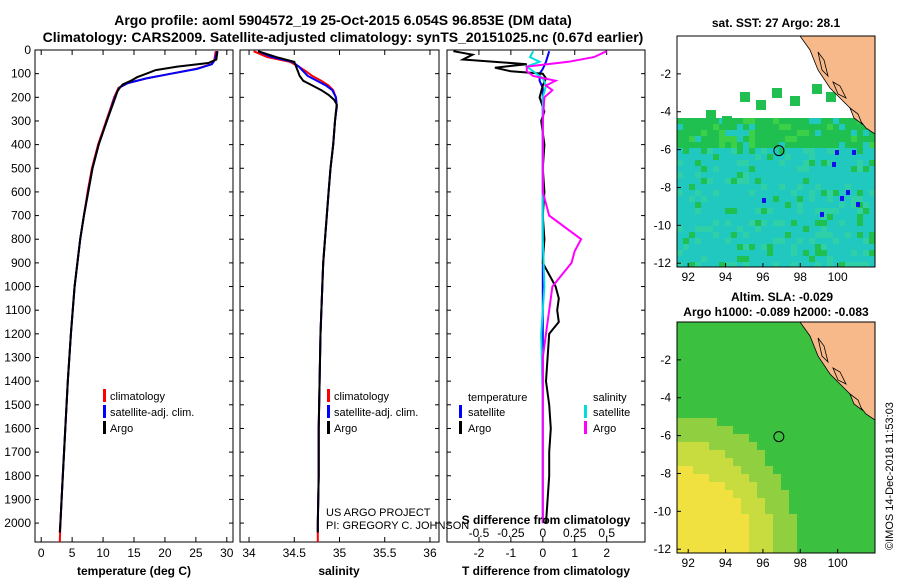 This screenshot has height=585, width=900. What do you see at coordinates (21, 121) in the screenshot?
I see `y-tick-label: 300` at bounding box center [21, 121].